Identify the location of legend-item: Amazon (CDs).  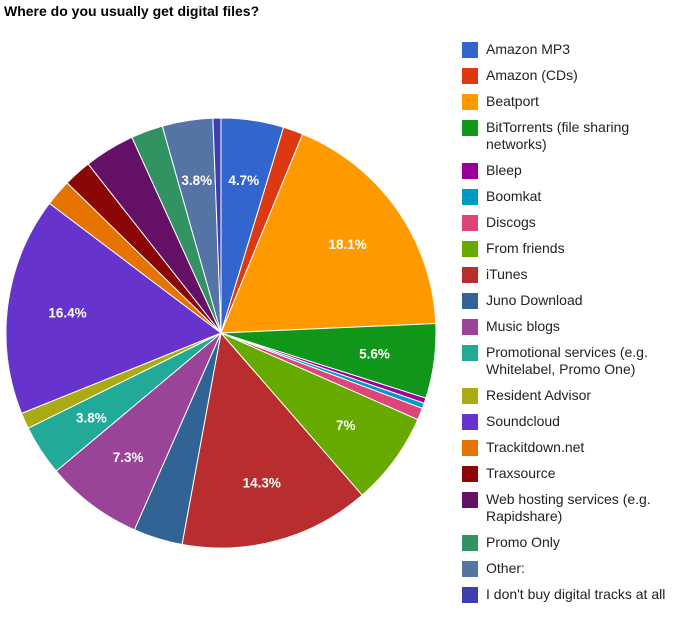
(577, 75).